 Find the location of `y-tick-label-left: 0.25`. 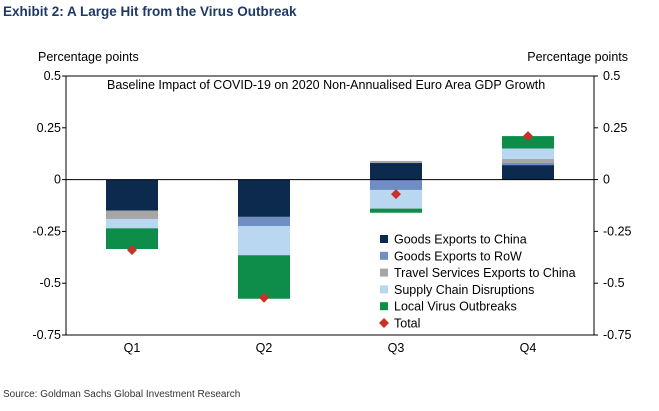

y-tick-label-left: 0.25 is located at coordinates (49, 128).